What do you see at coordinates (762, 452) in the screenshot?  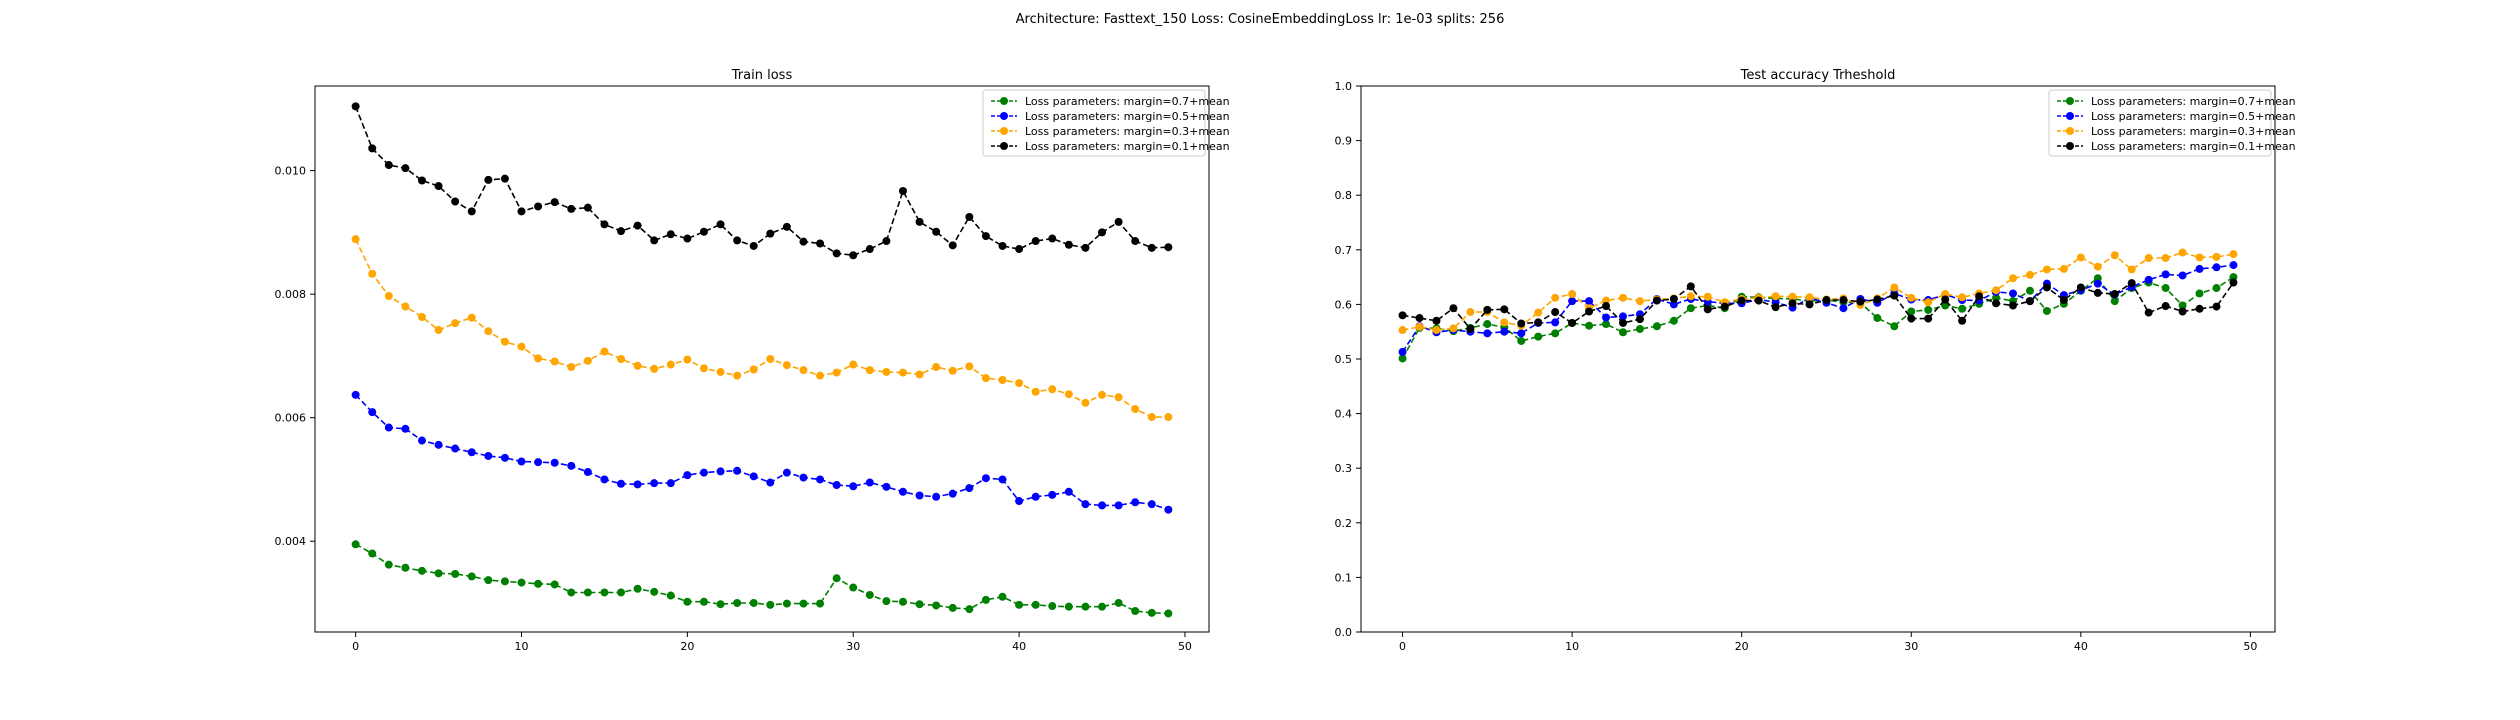 I see `series-line` at bounding box center [762, 452].